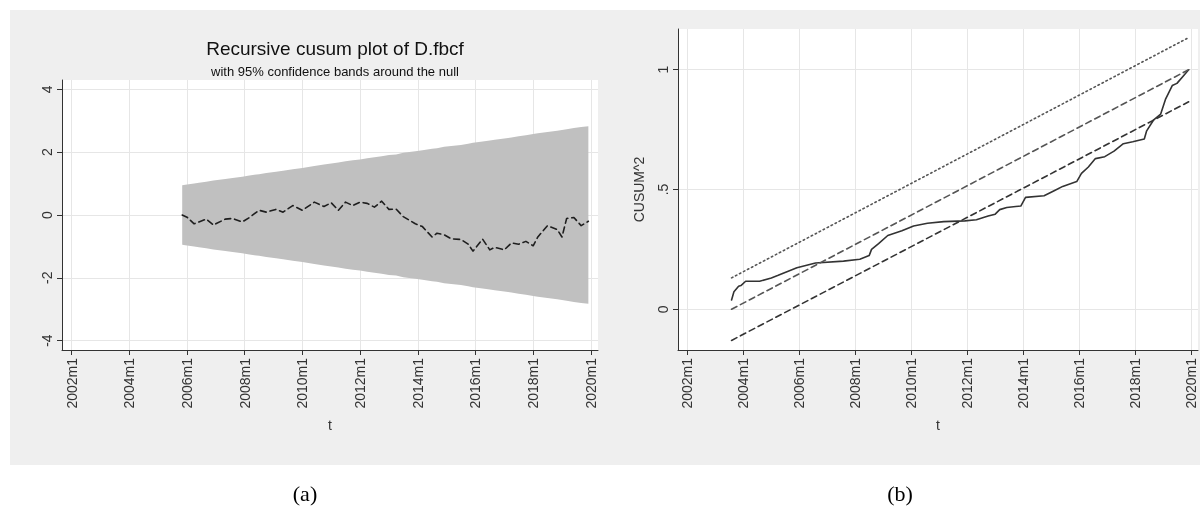 Image resolution: width=1200 pixels, height=511 pixels. What do you see at coordinates (335, 71) in the screenshot?
I see `chart-subtitle: with 95% confidence bands around the null` at bounding box center [335, 71].